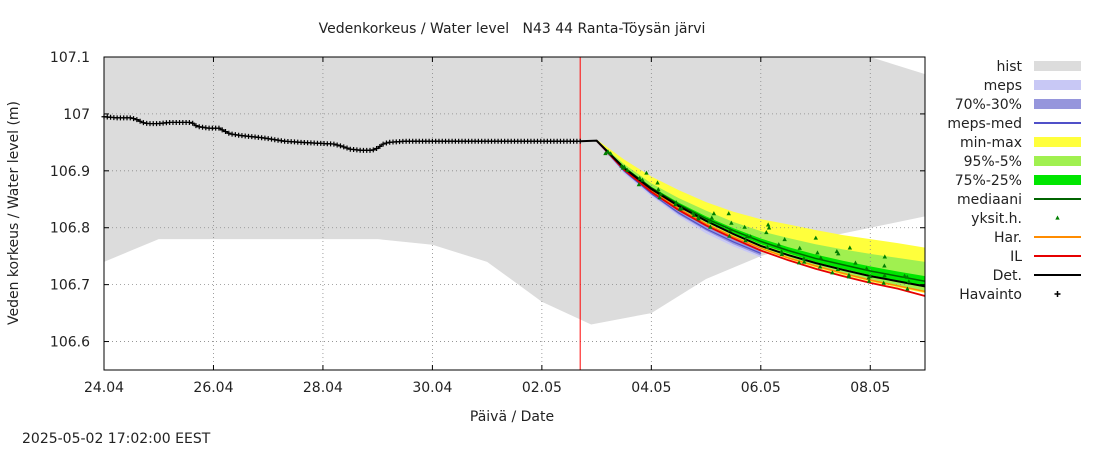 The width and height of the screenshot is (1100, 450). I want to click on p75-25-band, so click(760, 213).